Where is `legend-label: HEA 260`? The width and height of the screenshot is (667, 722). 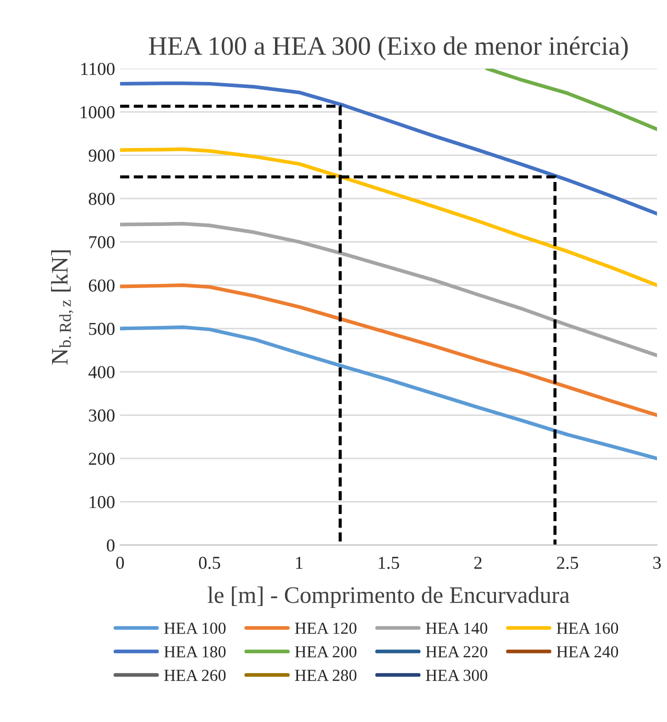 legend-label: HEA 260 is located at coordinates (195, 675).